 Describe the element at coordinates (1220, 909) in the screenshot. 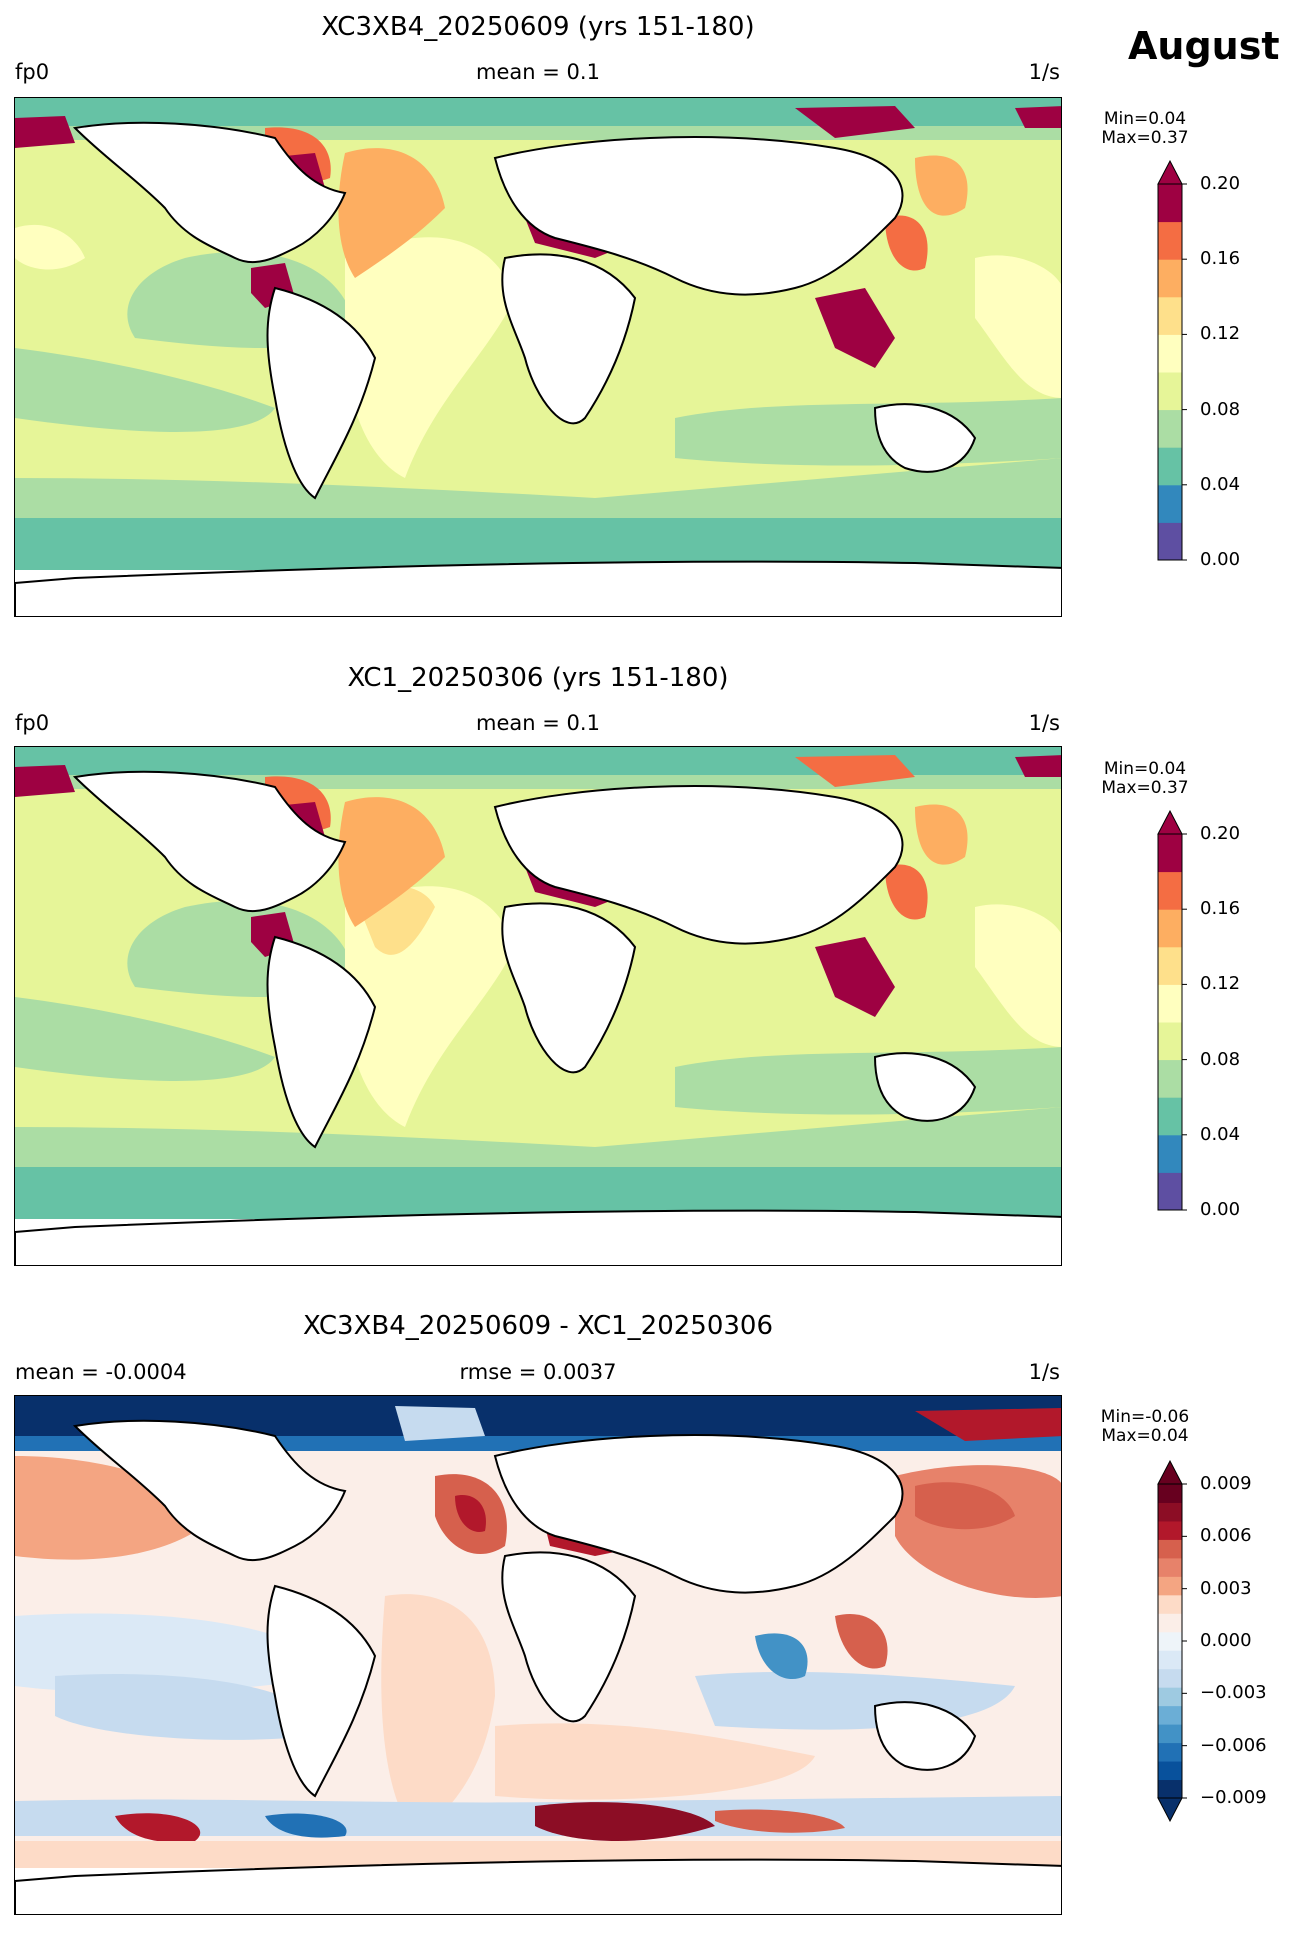

I see `panel-2-colorbar-tick-label: 0.16` at that location.